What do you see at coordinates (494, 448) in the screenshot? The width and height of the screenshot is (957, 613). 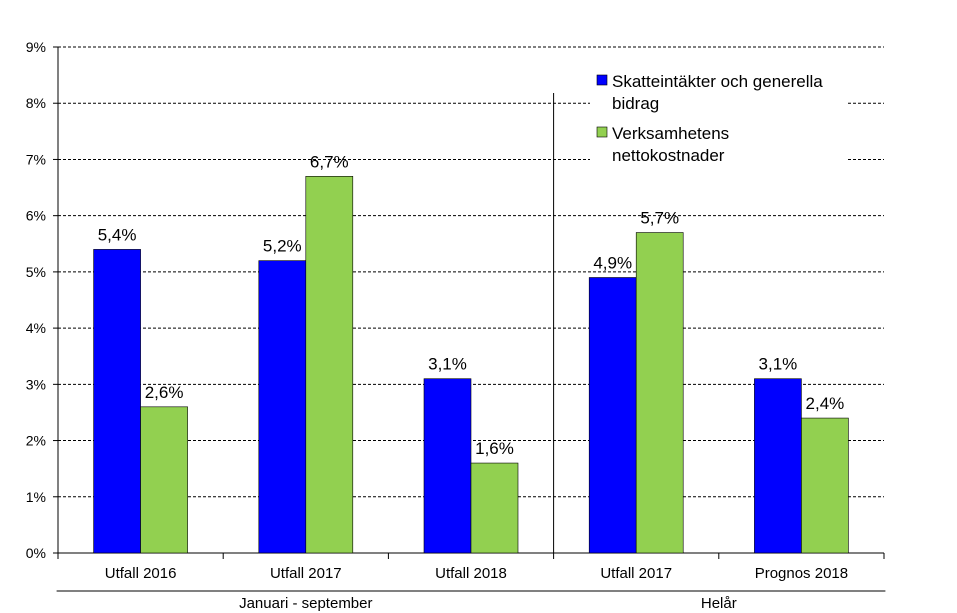 I see `data-label: 1,6%` at bounding box center [494, 448].